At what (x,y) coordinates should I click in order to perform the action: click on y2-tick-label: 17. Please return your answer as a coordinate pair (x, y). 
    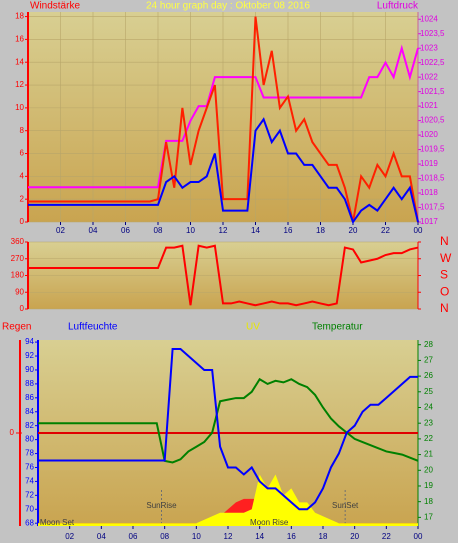
    Looking at the image, I should click on (428, 516).